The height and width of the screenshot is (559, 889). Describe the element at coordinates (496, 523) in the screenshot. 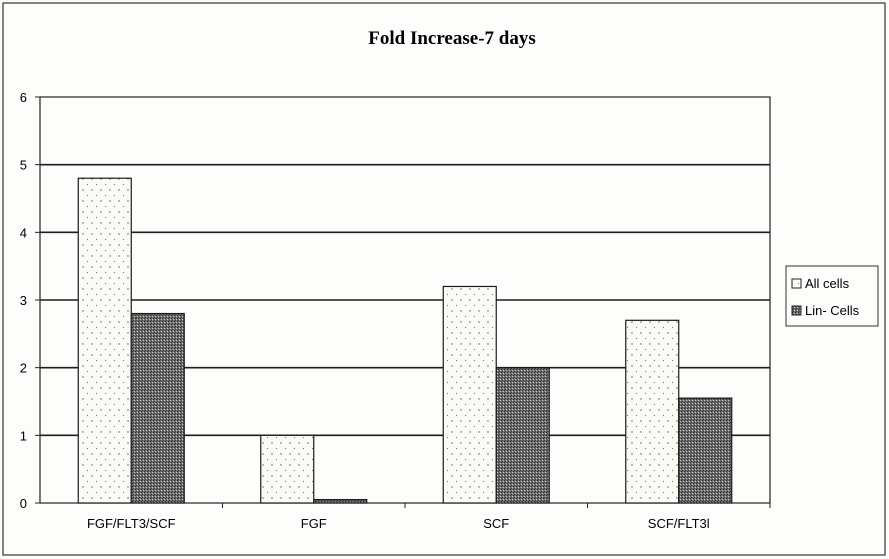

I see `x-category-label: SCF` at that location.